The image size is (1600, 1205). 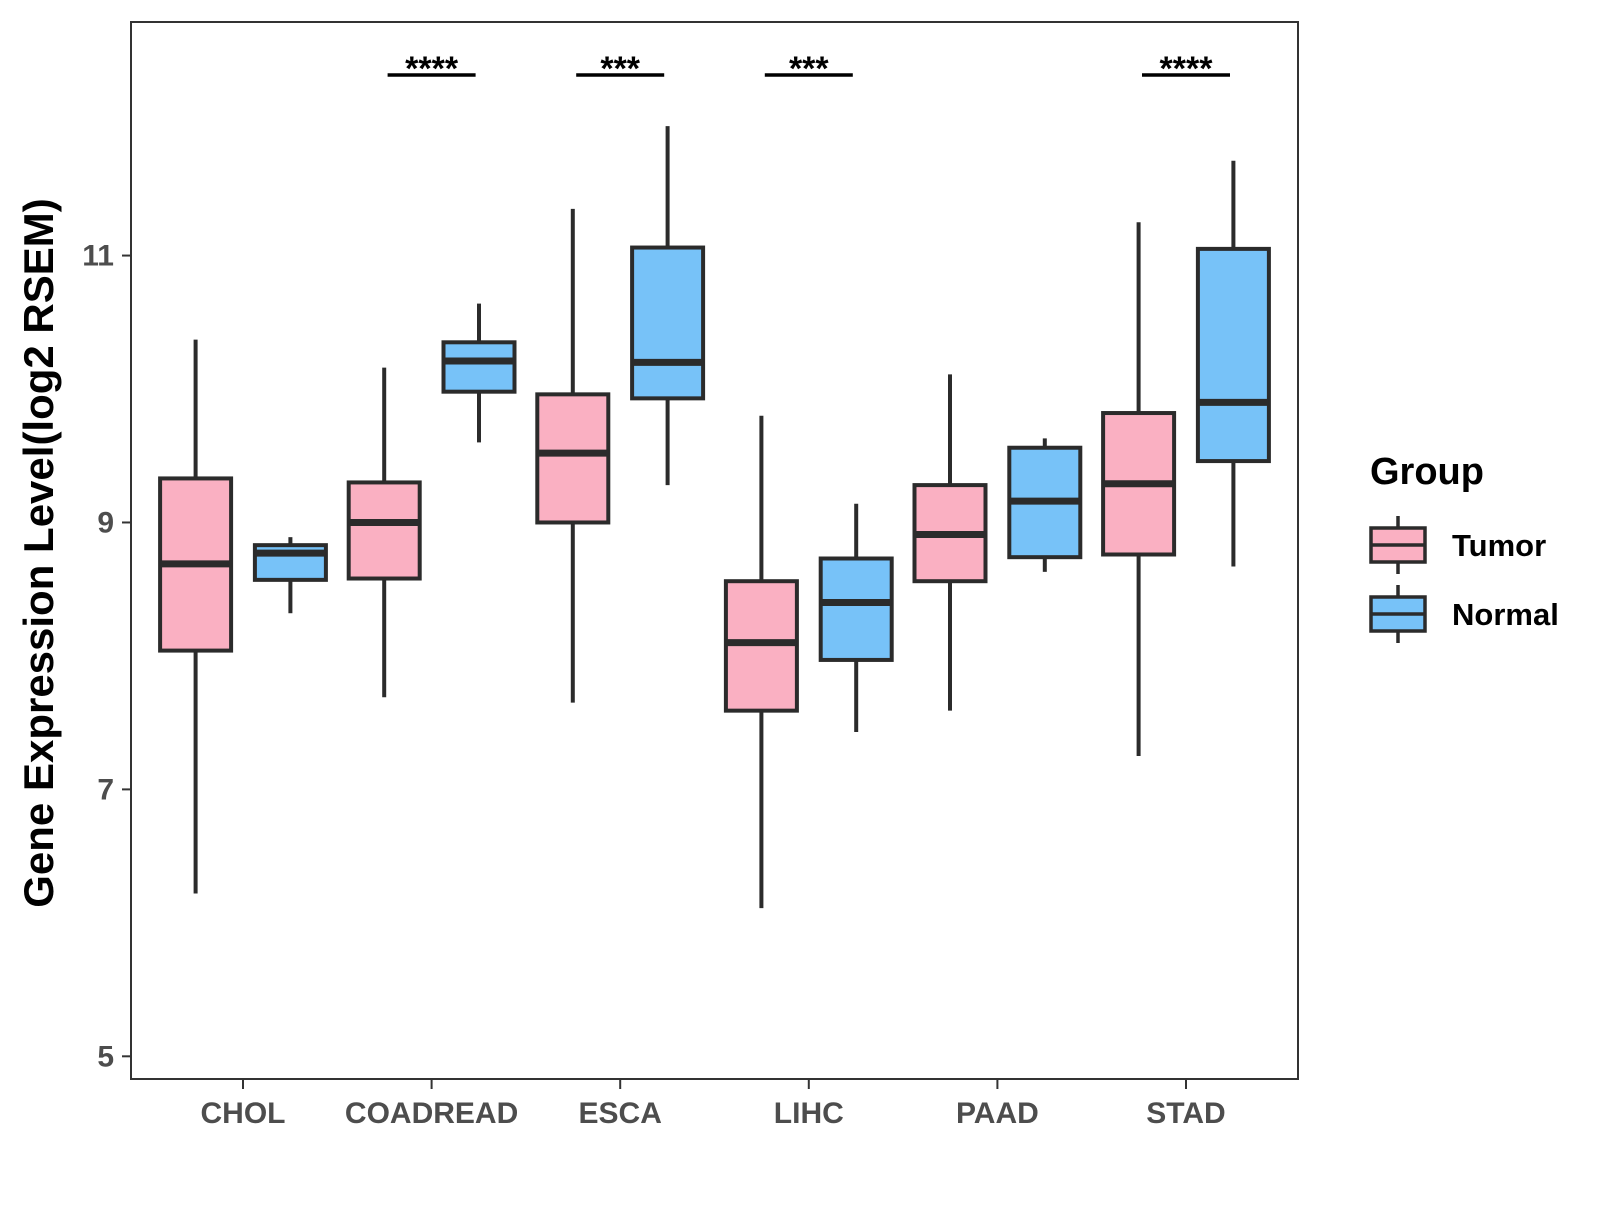 I want to click on y-tick-label: 7, so click(x=105, y=789).